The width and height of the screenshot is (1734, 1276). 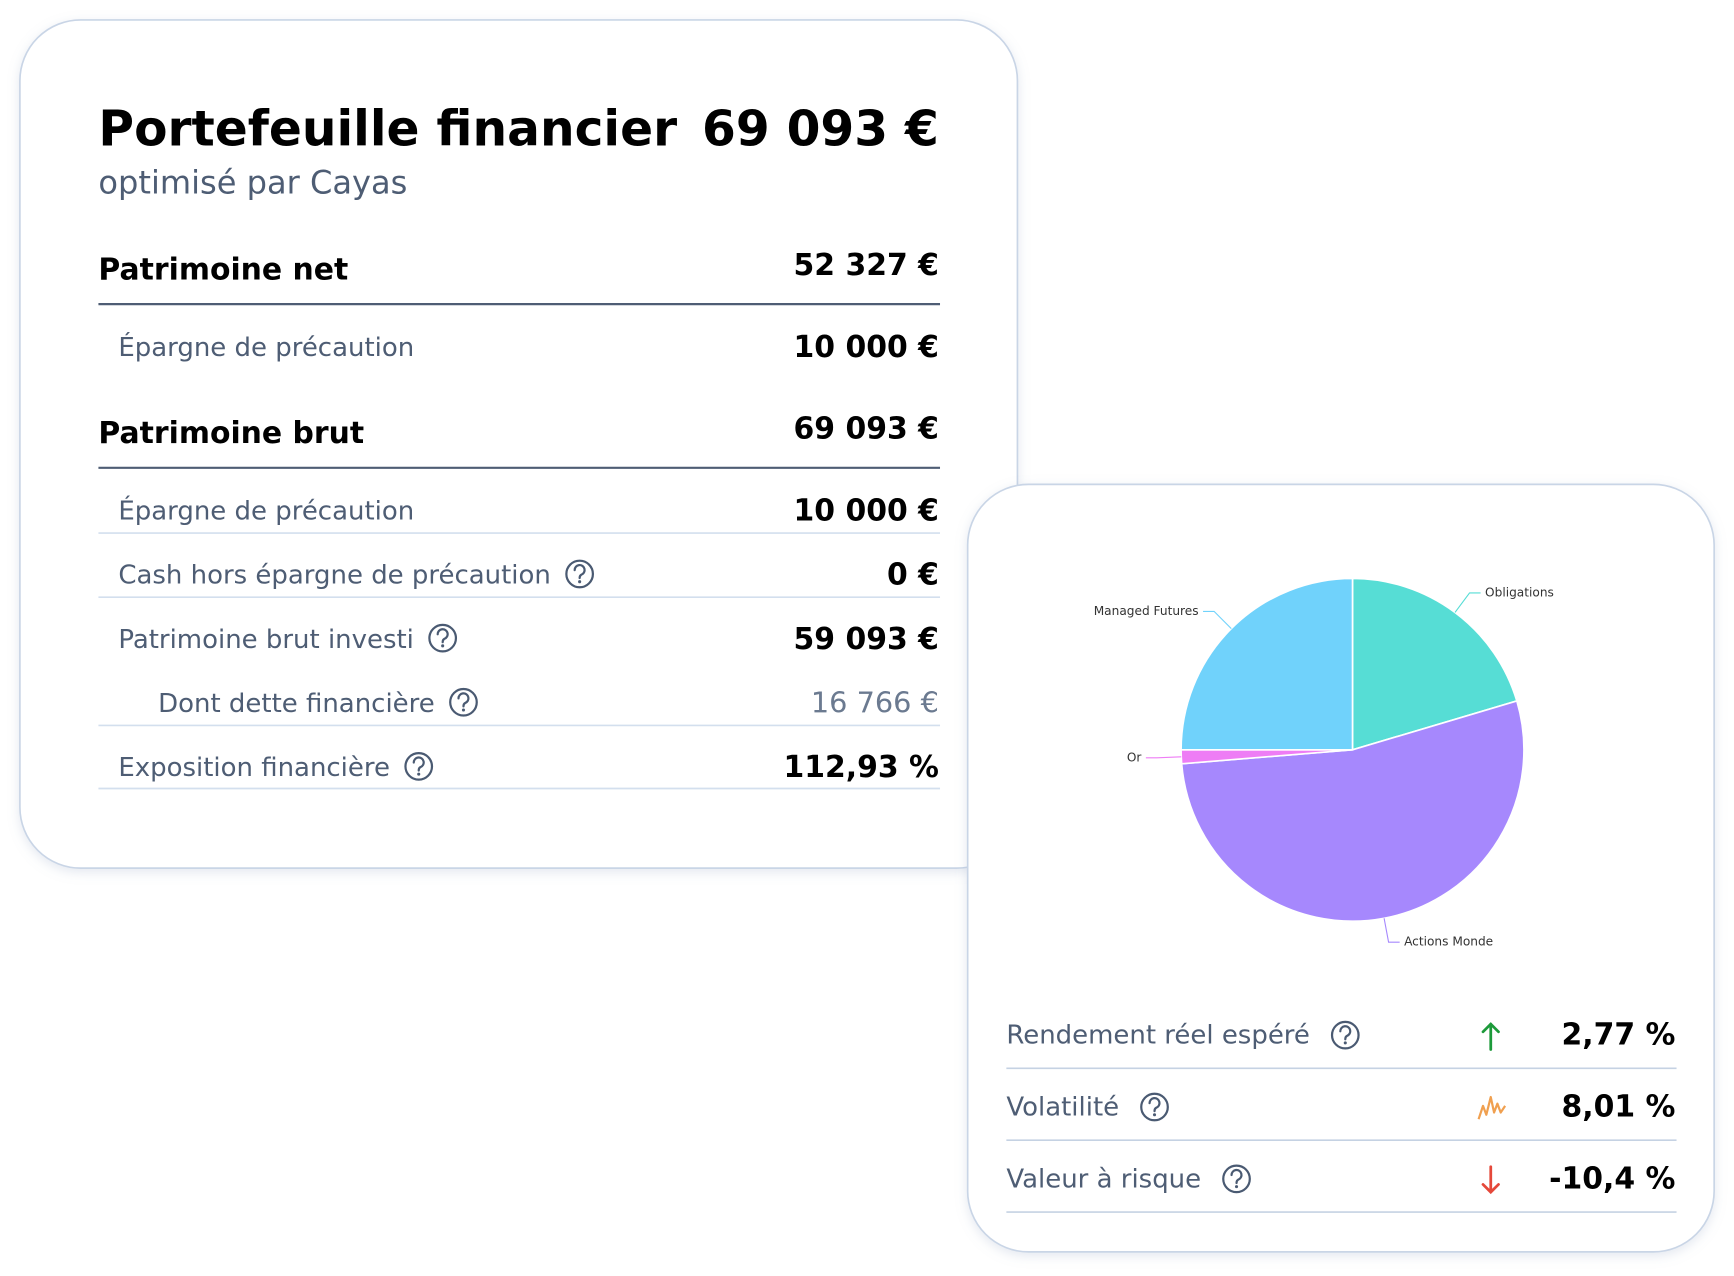 I want to click on row-label: Cash hors épargne de précaution, so click(x=334, y=576).